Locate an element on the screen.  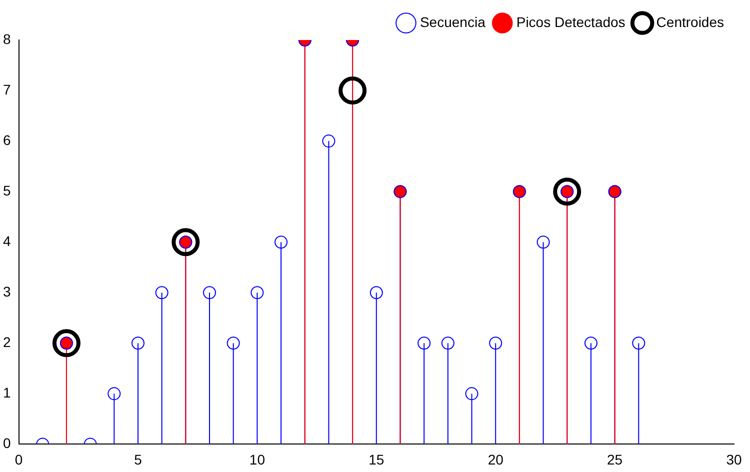
y-tick-label: 8 is located at coordinates (6, 38).